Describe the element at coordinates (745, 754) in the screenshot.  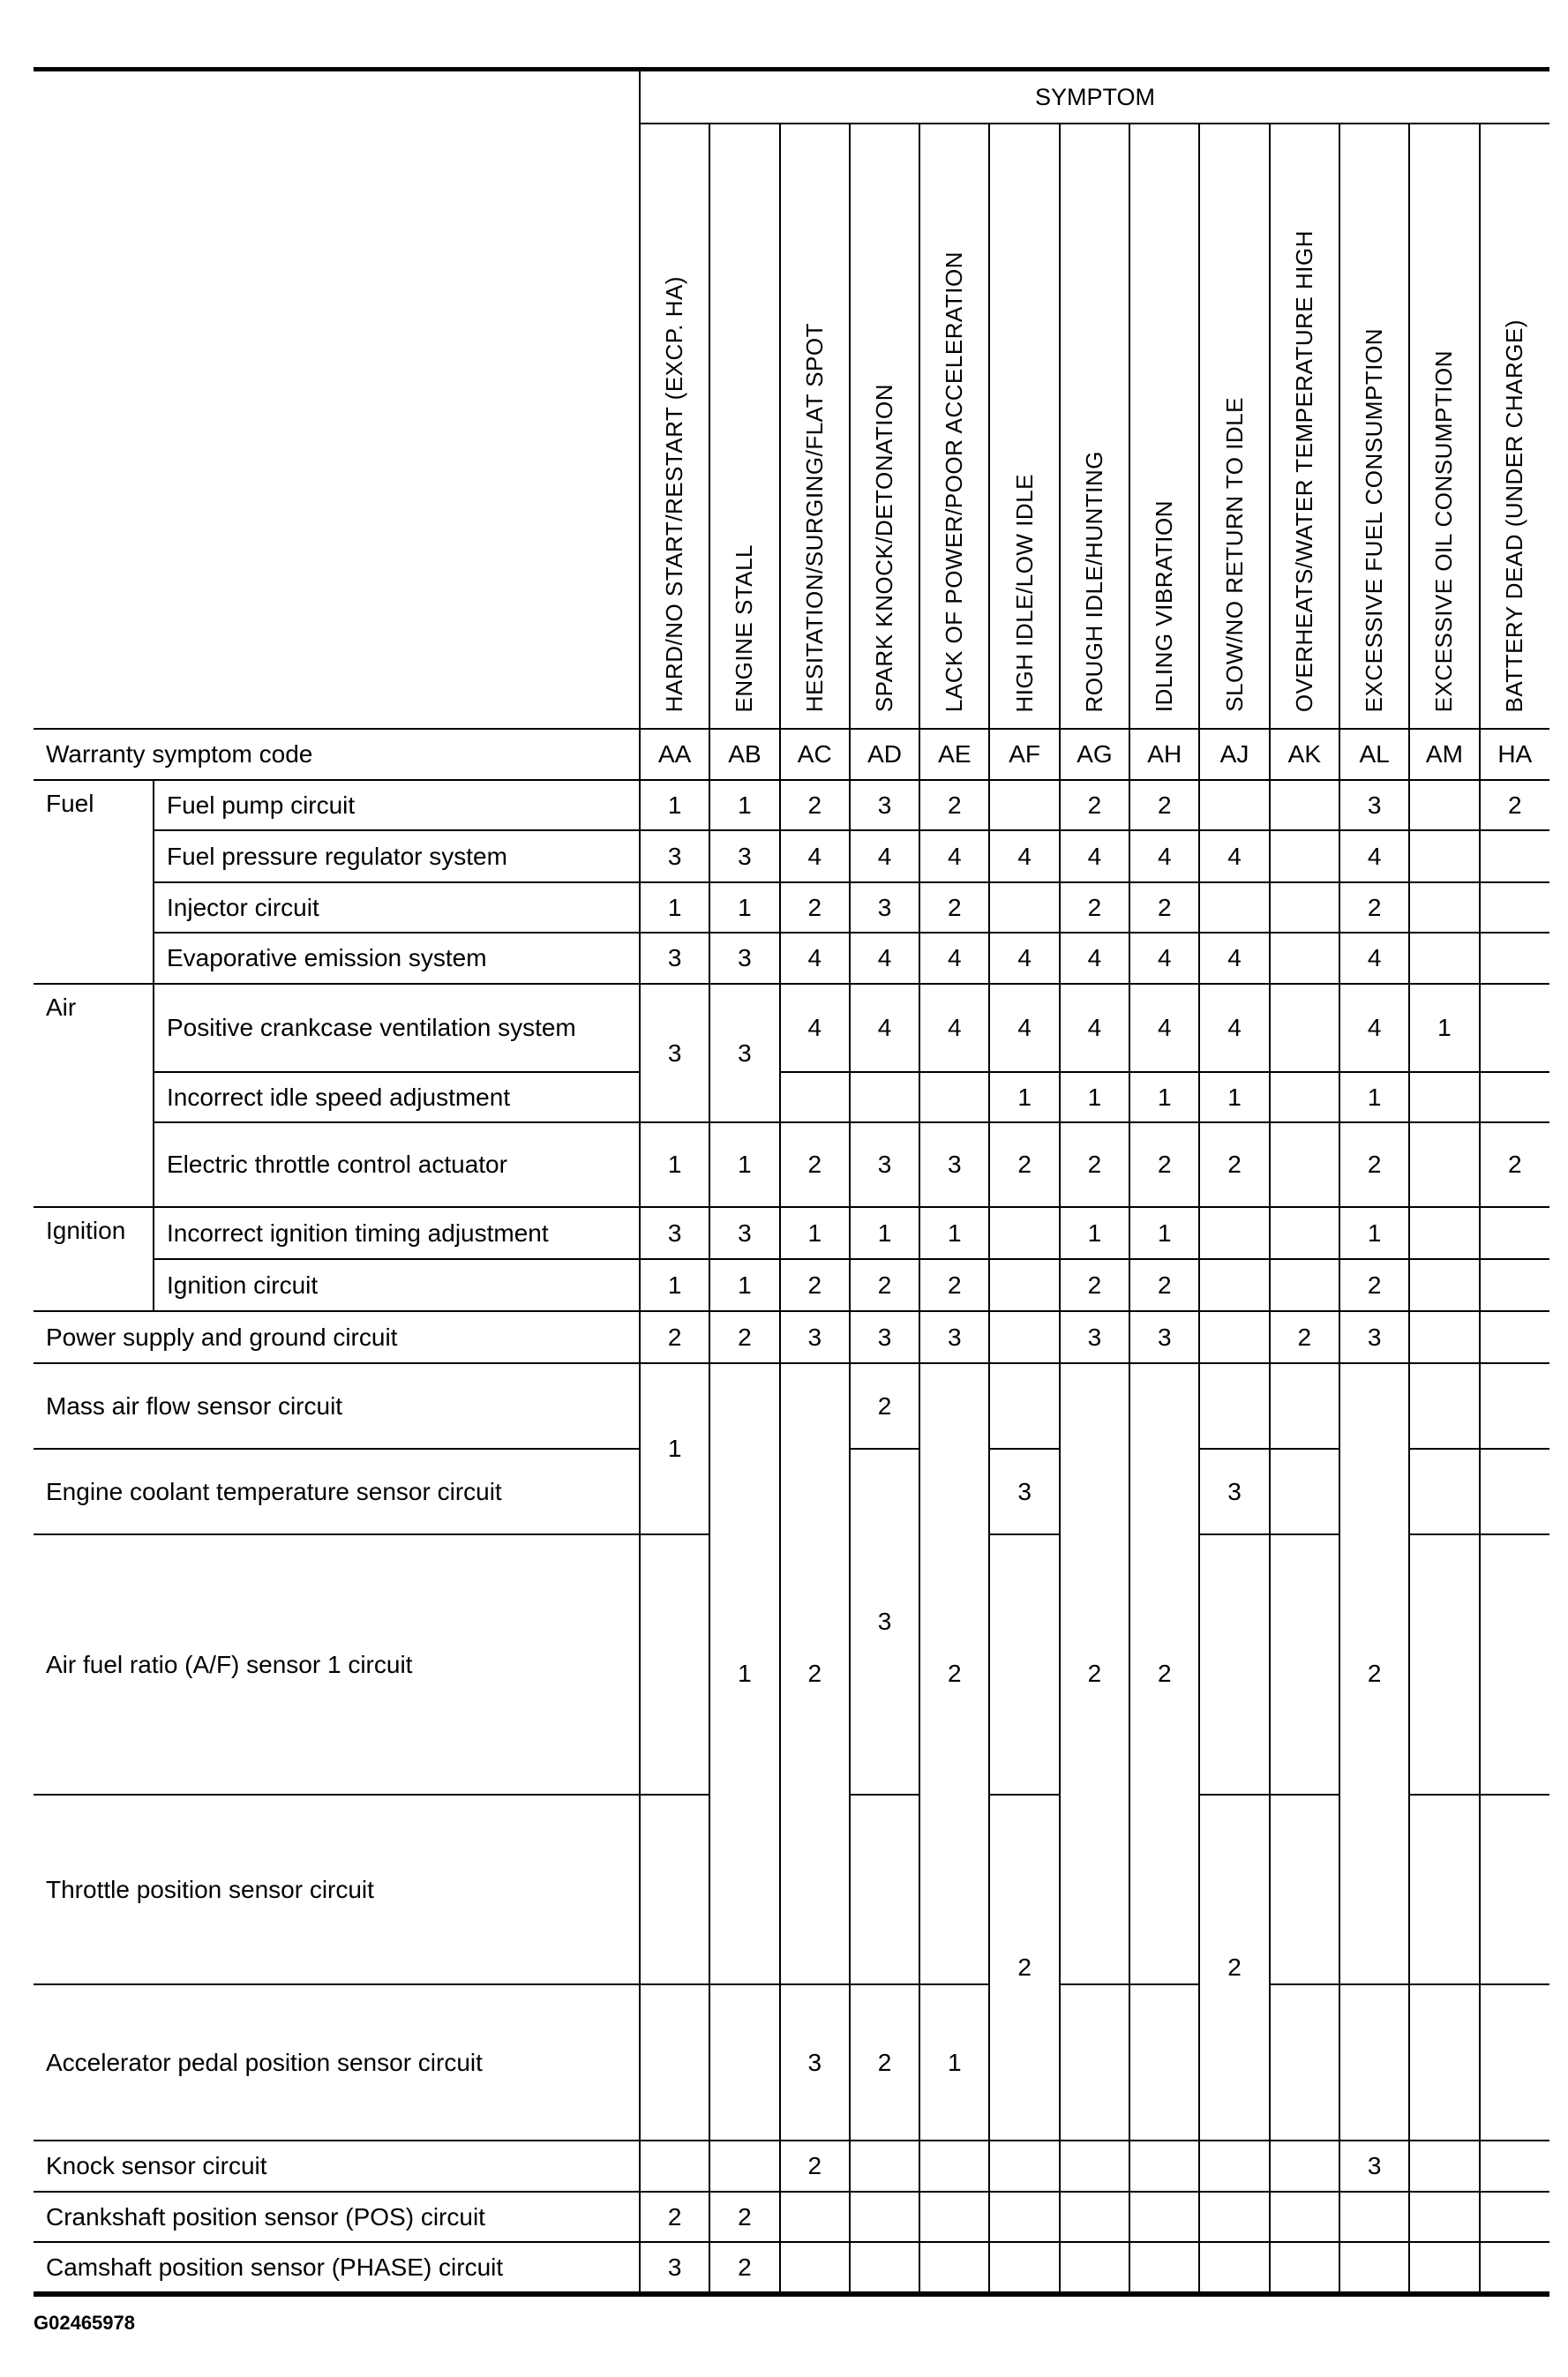
I see `warranty-code: AB` at that location.